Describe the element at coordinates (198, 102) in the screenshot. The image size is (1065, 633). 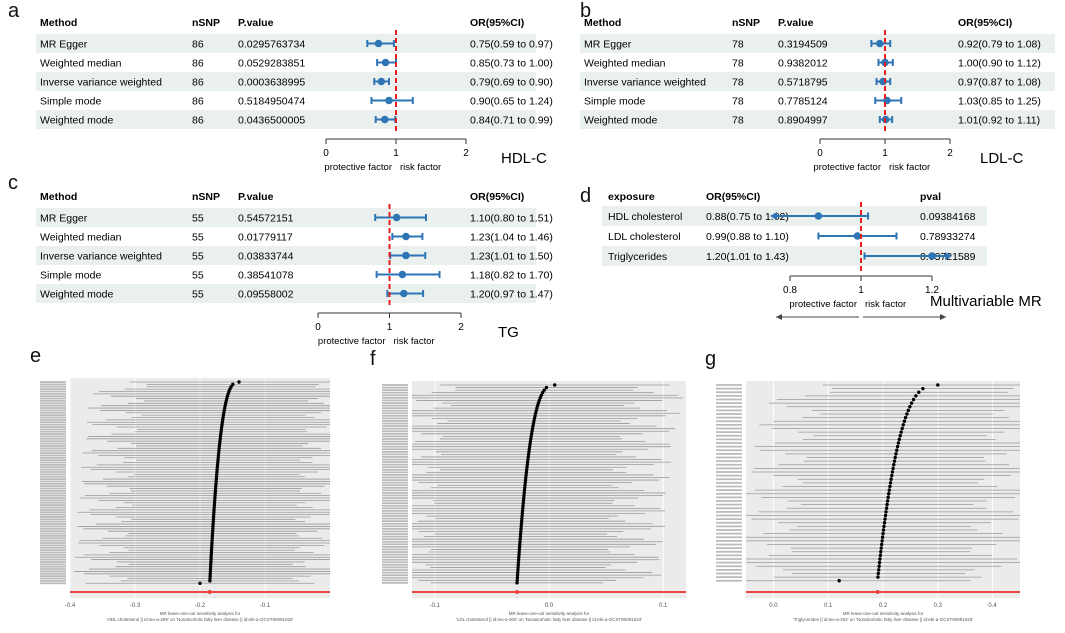
I see `nsnp-value: 86` at that location.